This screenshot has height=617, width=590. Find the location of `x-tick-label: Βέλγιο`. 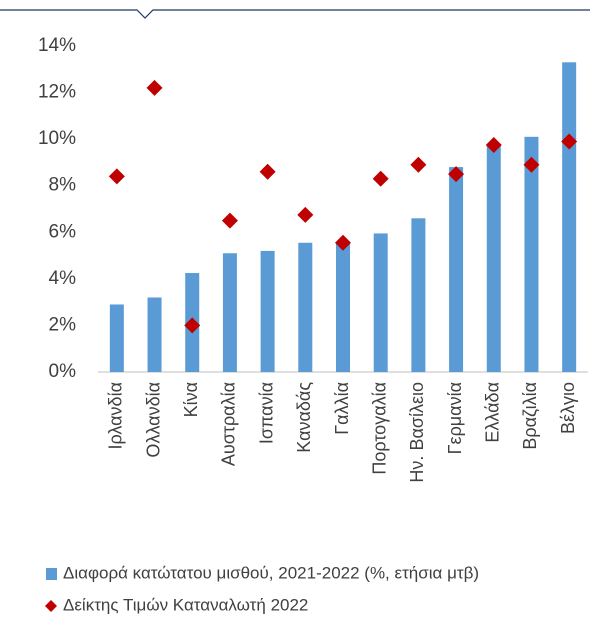

x-tick-label: Βέλγιο is located at coordinates (568, 408).